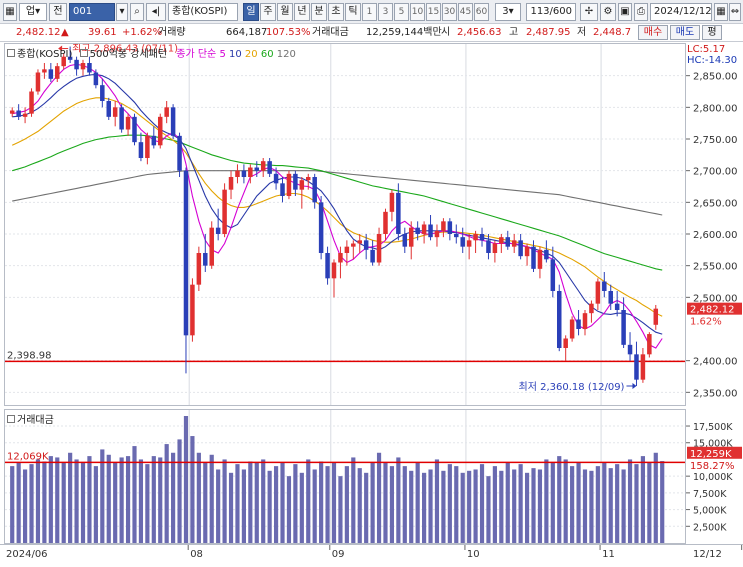  Describe the element at coordinates (385, 12) in the screenshot. I see `interval-tab: 3` at that location.